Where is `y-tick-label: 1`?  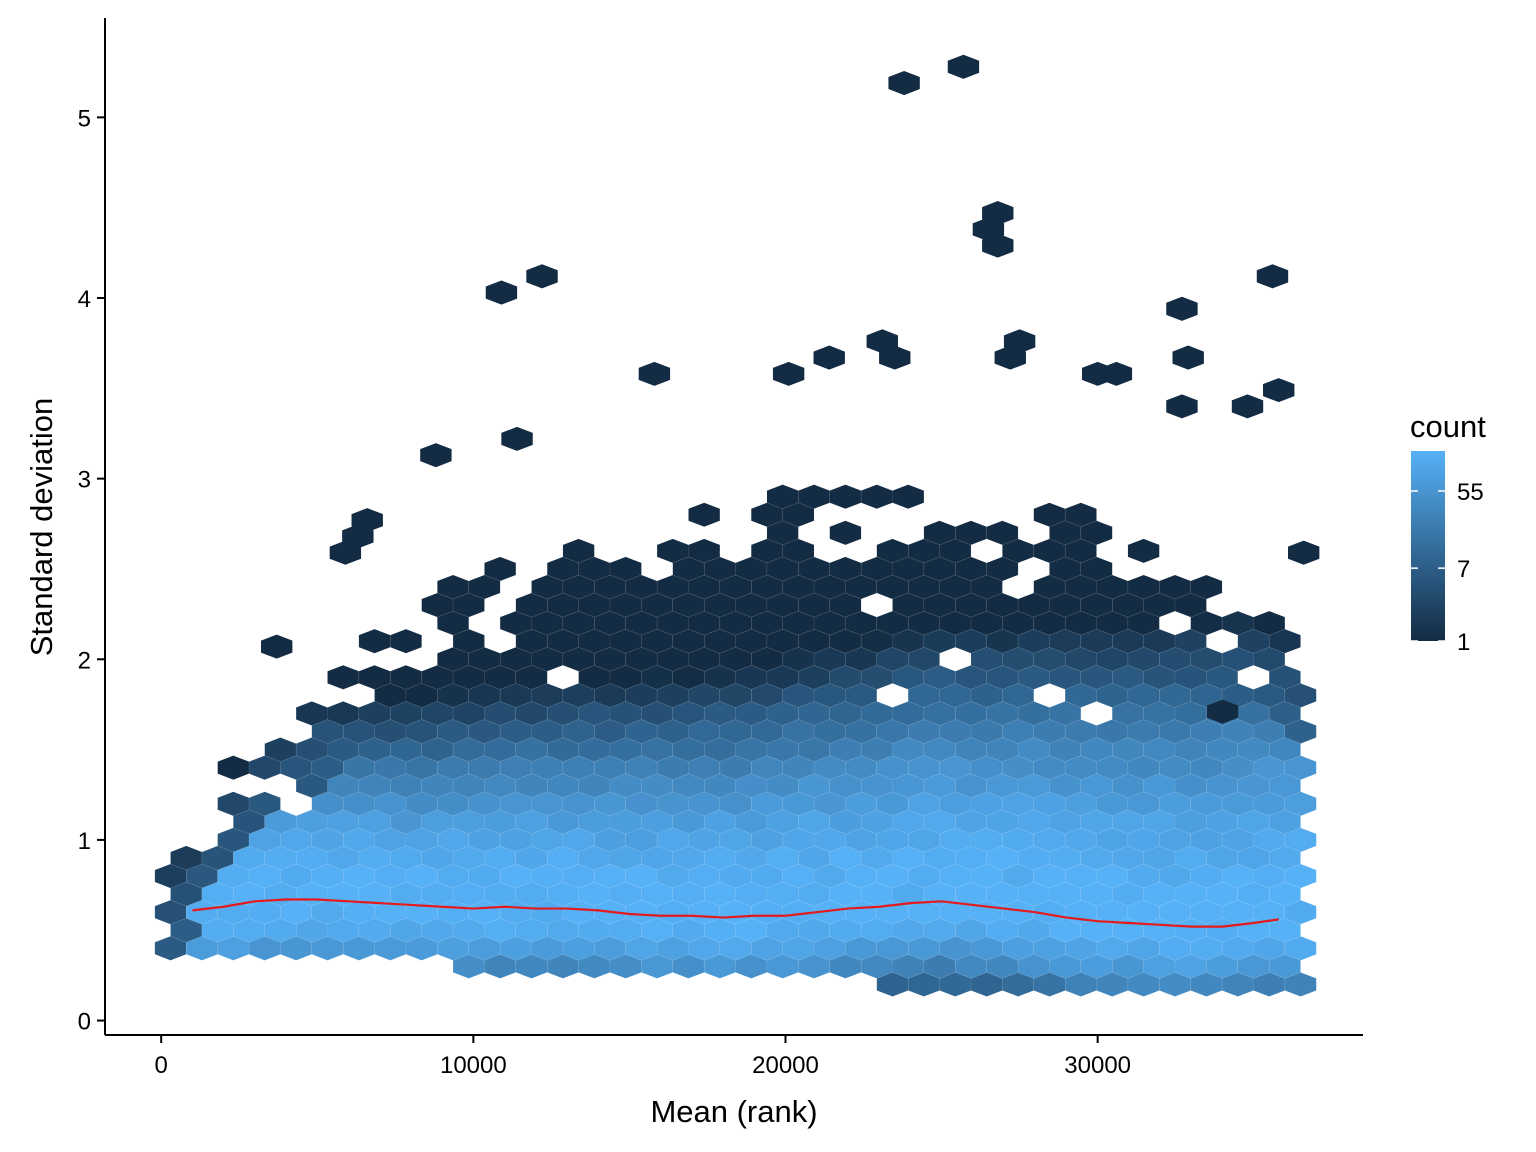 y-tick-label: 1 is located at coordinates (84, 841).